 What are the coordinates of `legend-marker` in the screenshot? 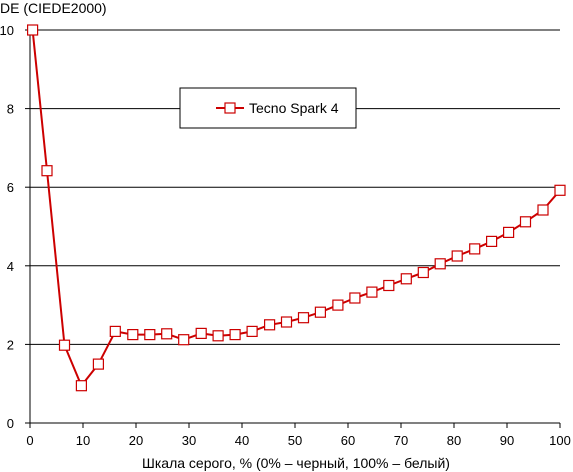 It's located at (230, 108).